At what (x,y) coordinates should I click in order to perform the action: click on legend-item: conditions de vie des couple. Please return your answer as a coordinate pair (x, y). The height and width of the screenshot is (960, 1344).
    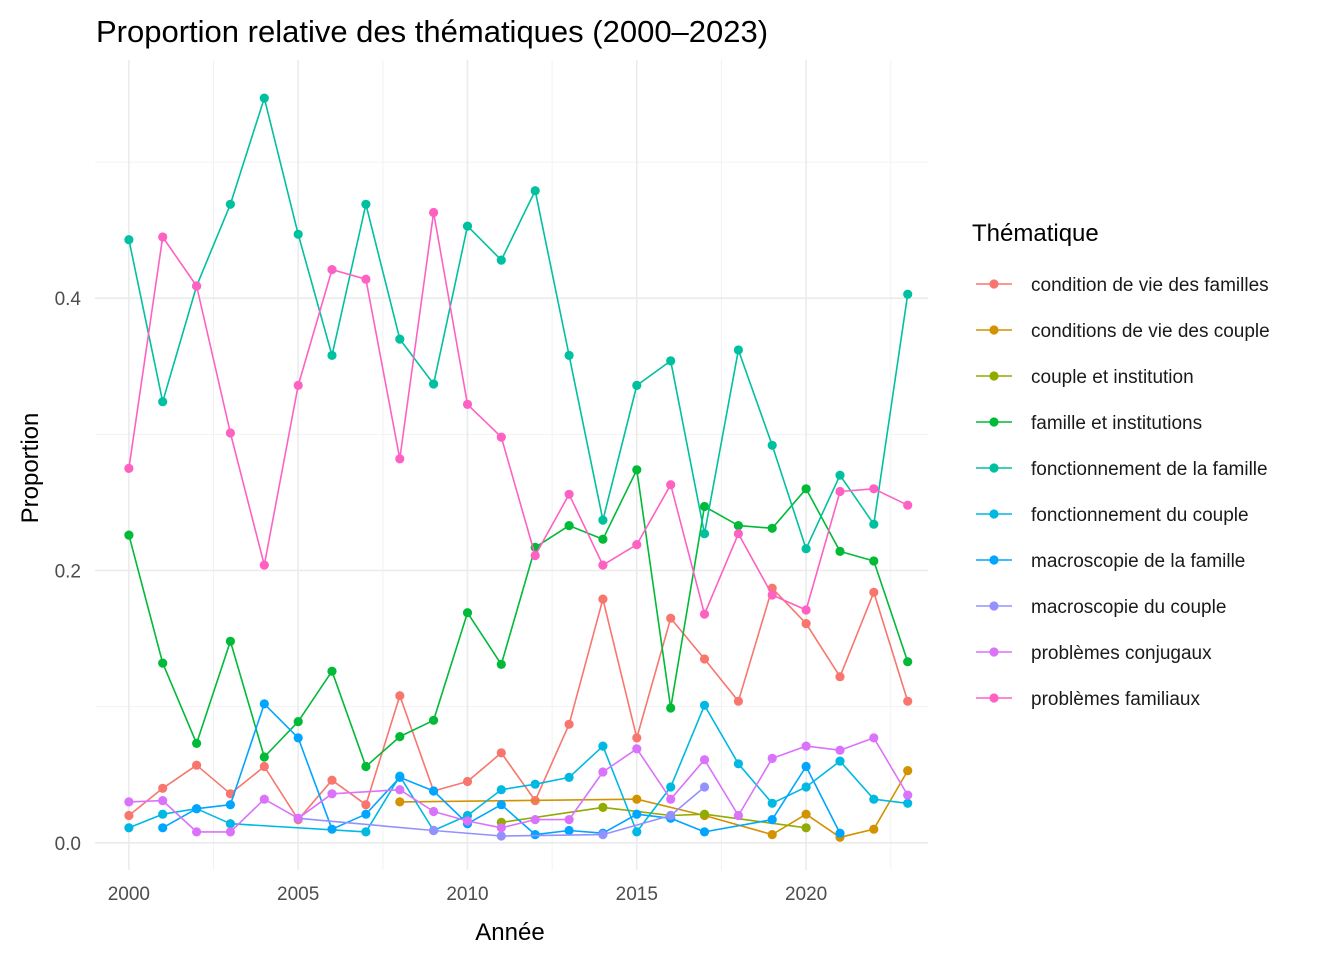
    Looking at the image, I should click on (1123, 331).